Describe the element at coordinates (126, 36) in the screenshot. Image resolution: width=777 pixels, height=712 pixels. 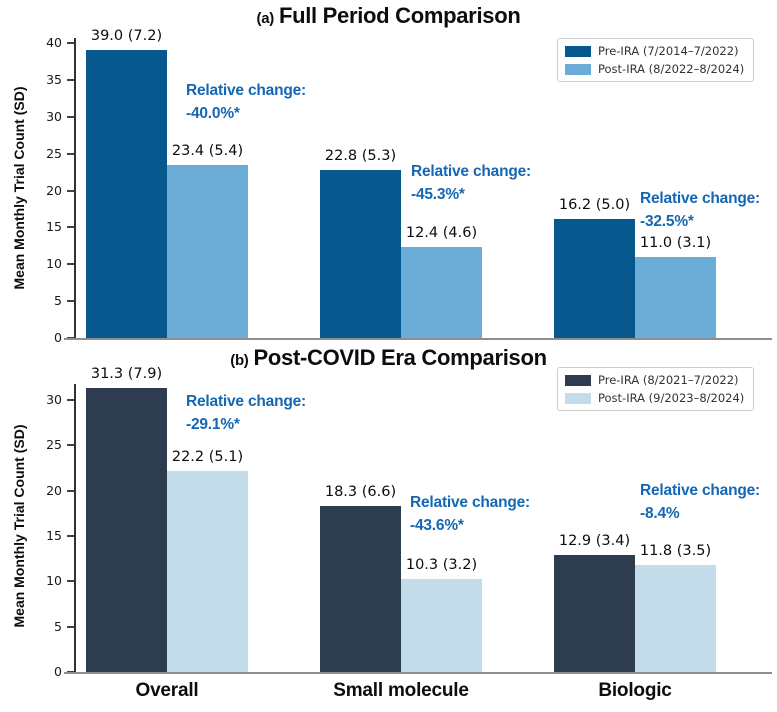
I see `bar-value-label-pre-overall: 39.0 (7.2)` at that location.